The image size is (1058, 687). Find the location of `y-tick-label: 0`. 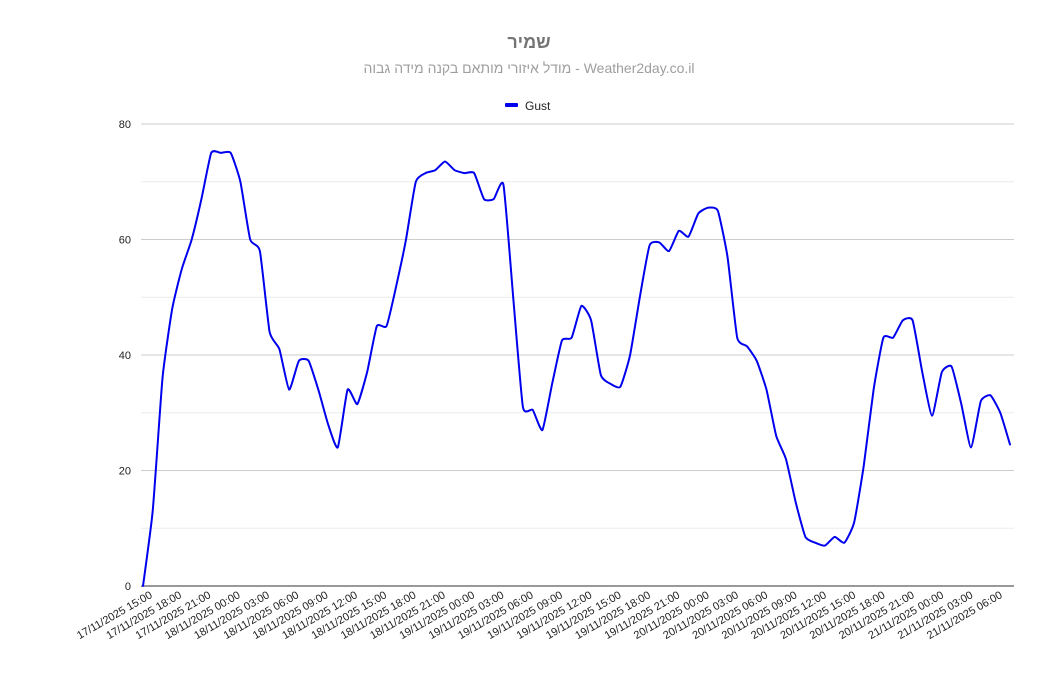

y-tick-label: 0 is located at coordinates (128, 587).